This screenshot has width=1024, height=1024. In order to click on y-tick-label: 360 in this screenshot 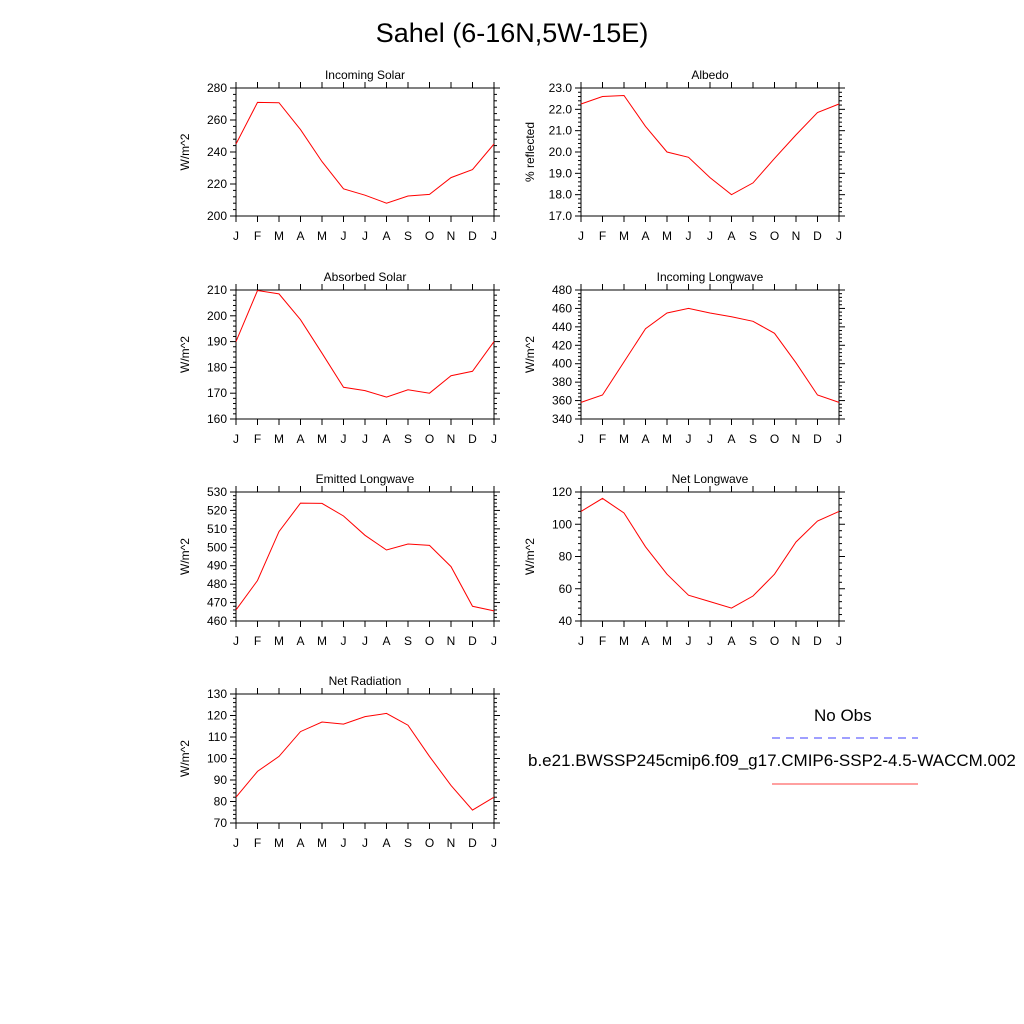, I will do `click(562, 401)`.